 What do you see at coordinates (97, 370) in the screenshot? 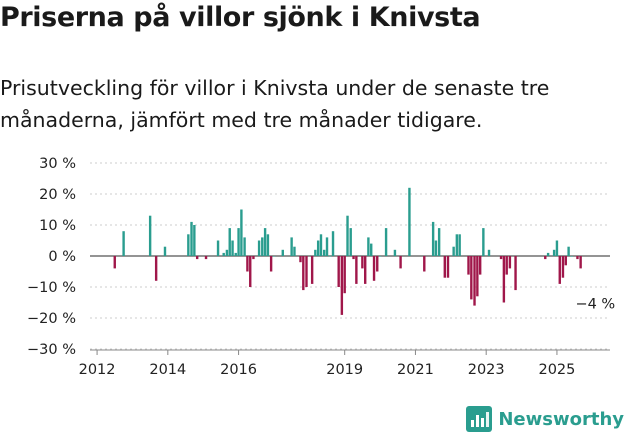
I see `x-tick-label: 2012` at bounding box center [97, 370].